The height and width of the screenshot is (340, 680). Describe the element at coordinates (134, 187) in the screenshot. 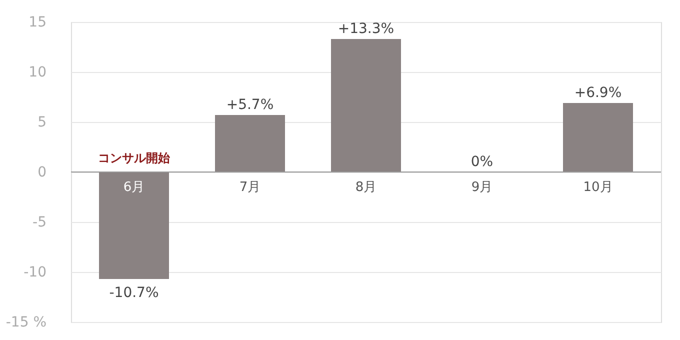

I see `x-tick-label: 6月` at that location.